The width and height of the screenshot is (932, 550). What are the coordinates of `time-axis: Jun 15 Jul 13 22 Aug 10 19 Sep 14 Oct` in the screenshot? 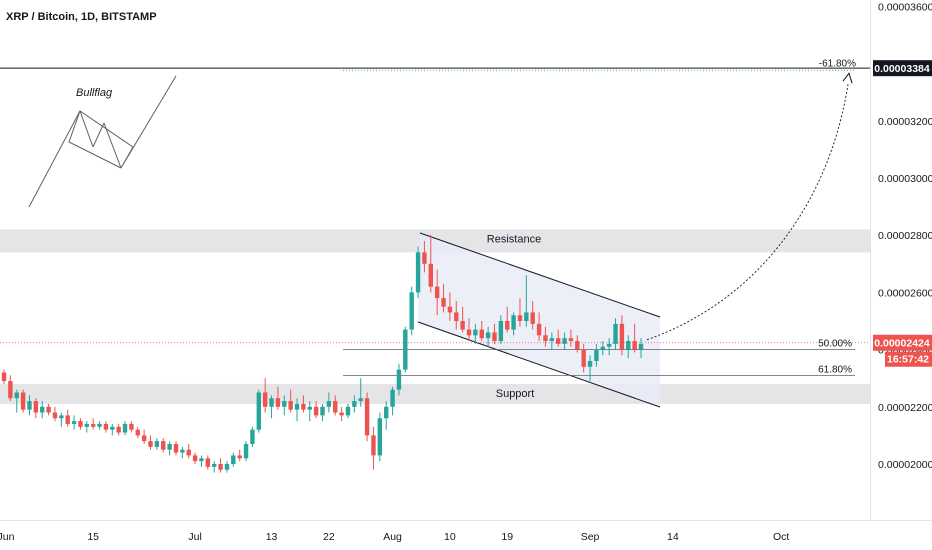 It's located at (394, 537).